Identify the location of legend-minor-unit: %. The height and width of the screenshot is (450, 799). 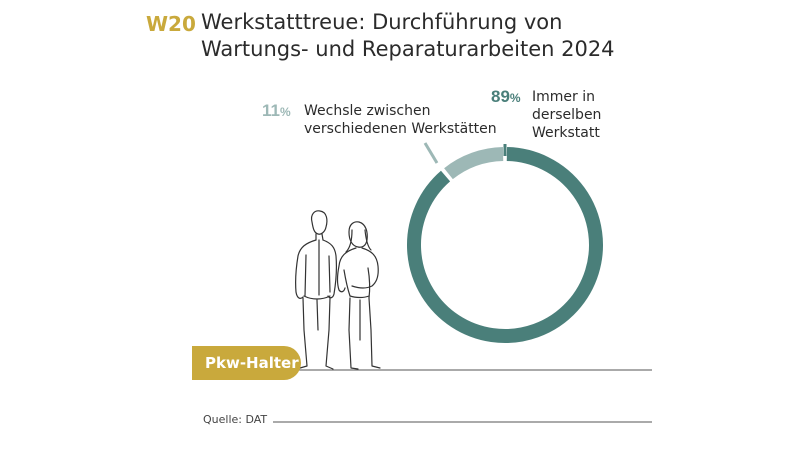
(285, 112).